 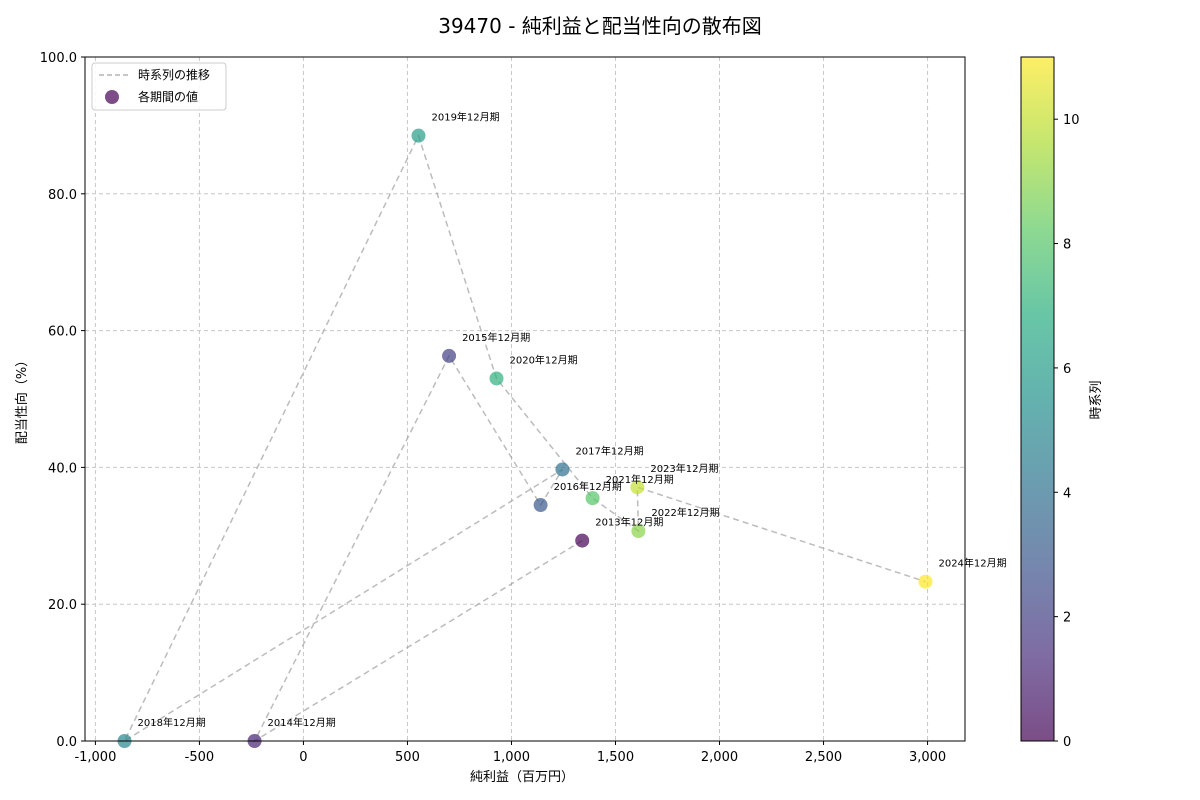 I want to click on x-tick-label: 1,500, so click(x=615, y=757).